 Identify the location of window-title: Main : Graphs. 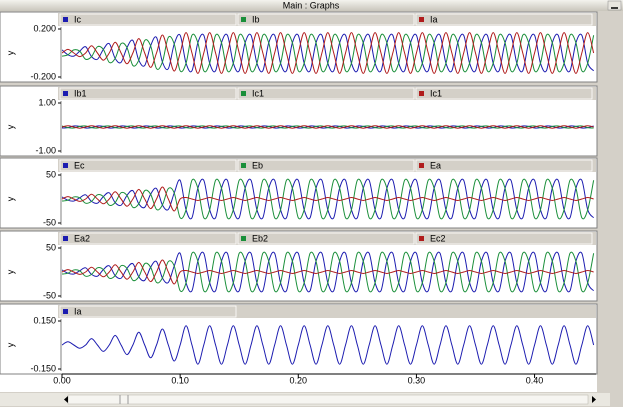
(311, 5).